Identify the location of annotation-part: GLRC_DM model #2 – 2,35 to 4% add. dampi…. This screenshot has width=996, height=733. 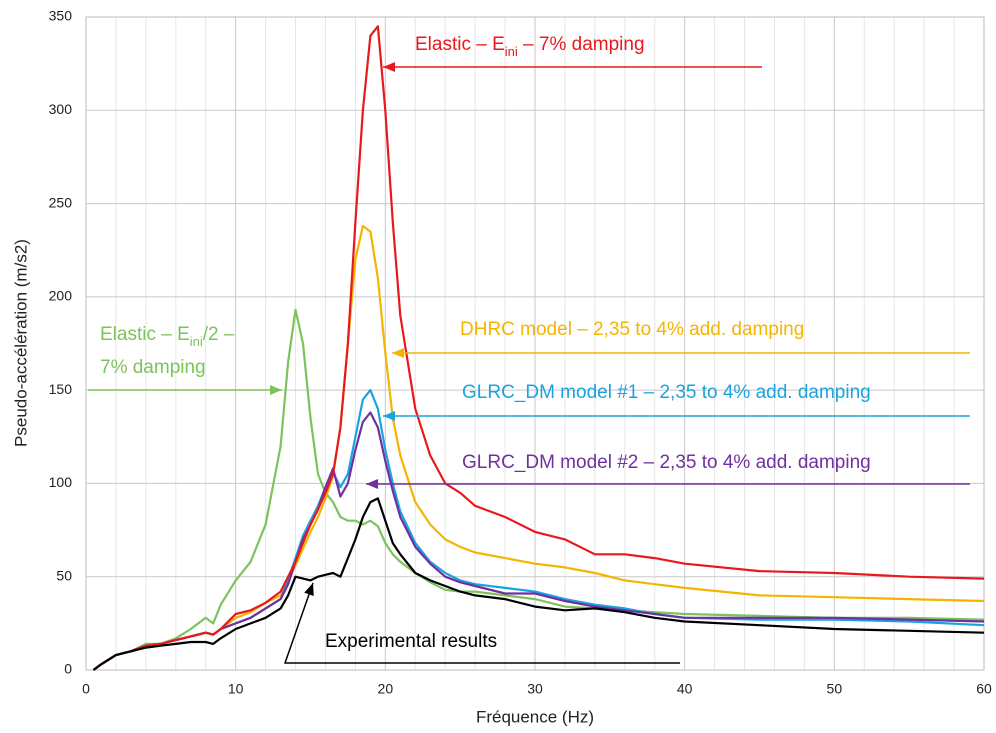
(666, 462).